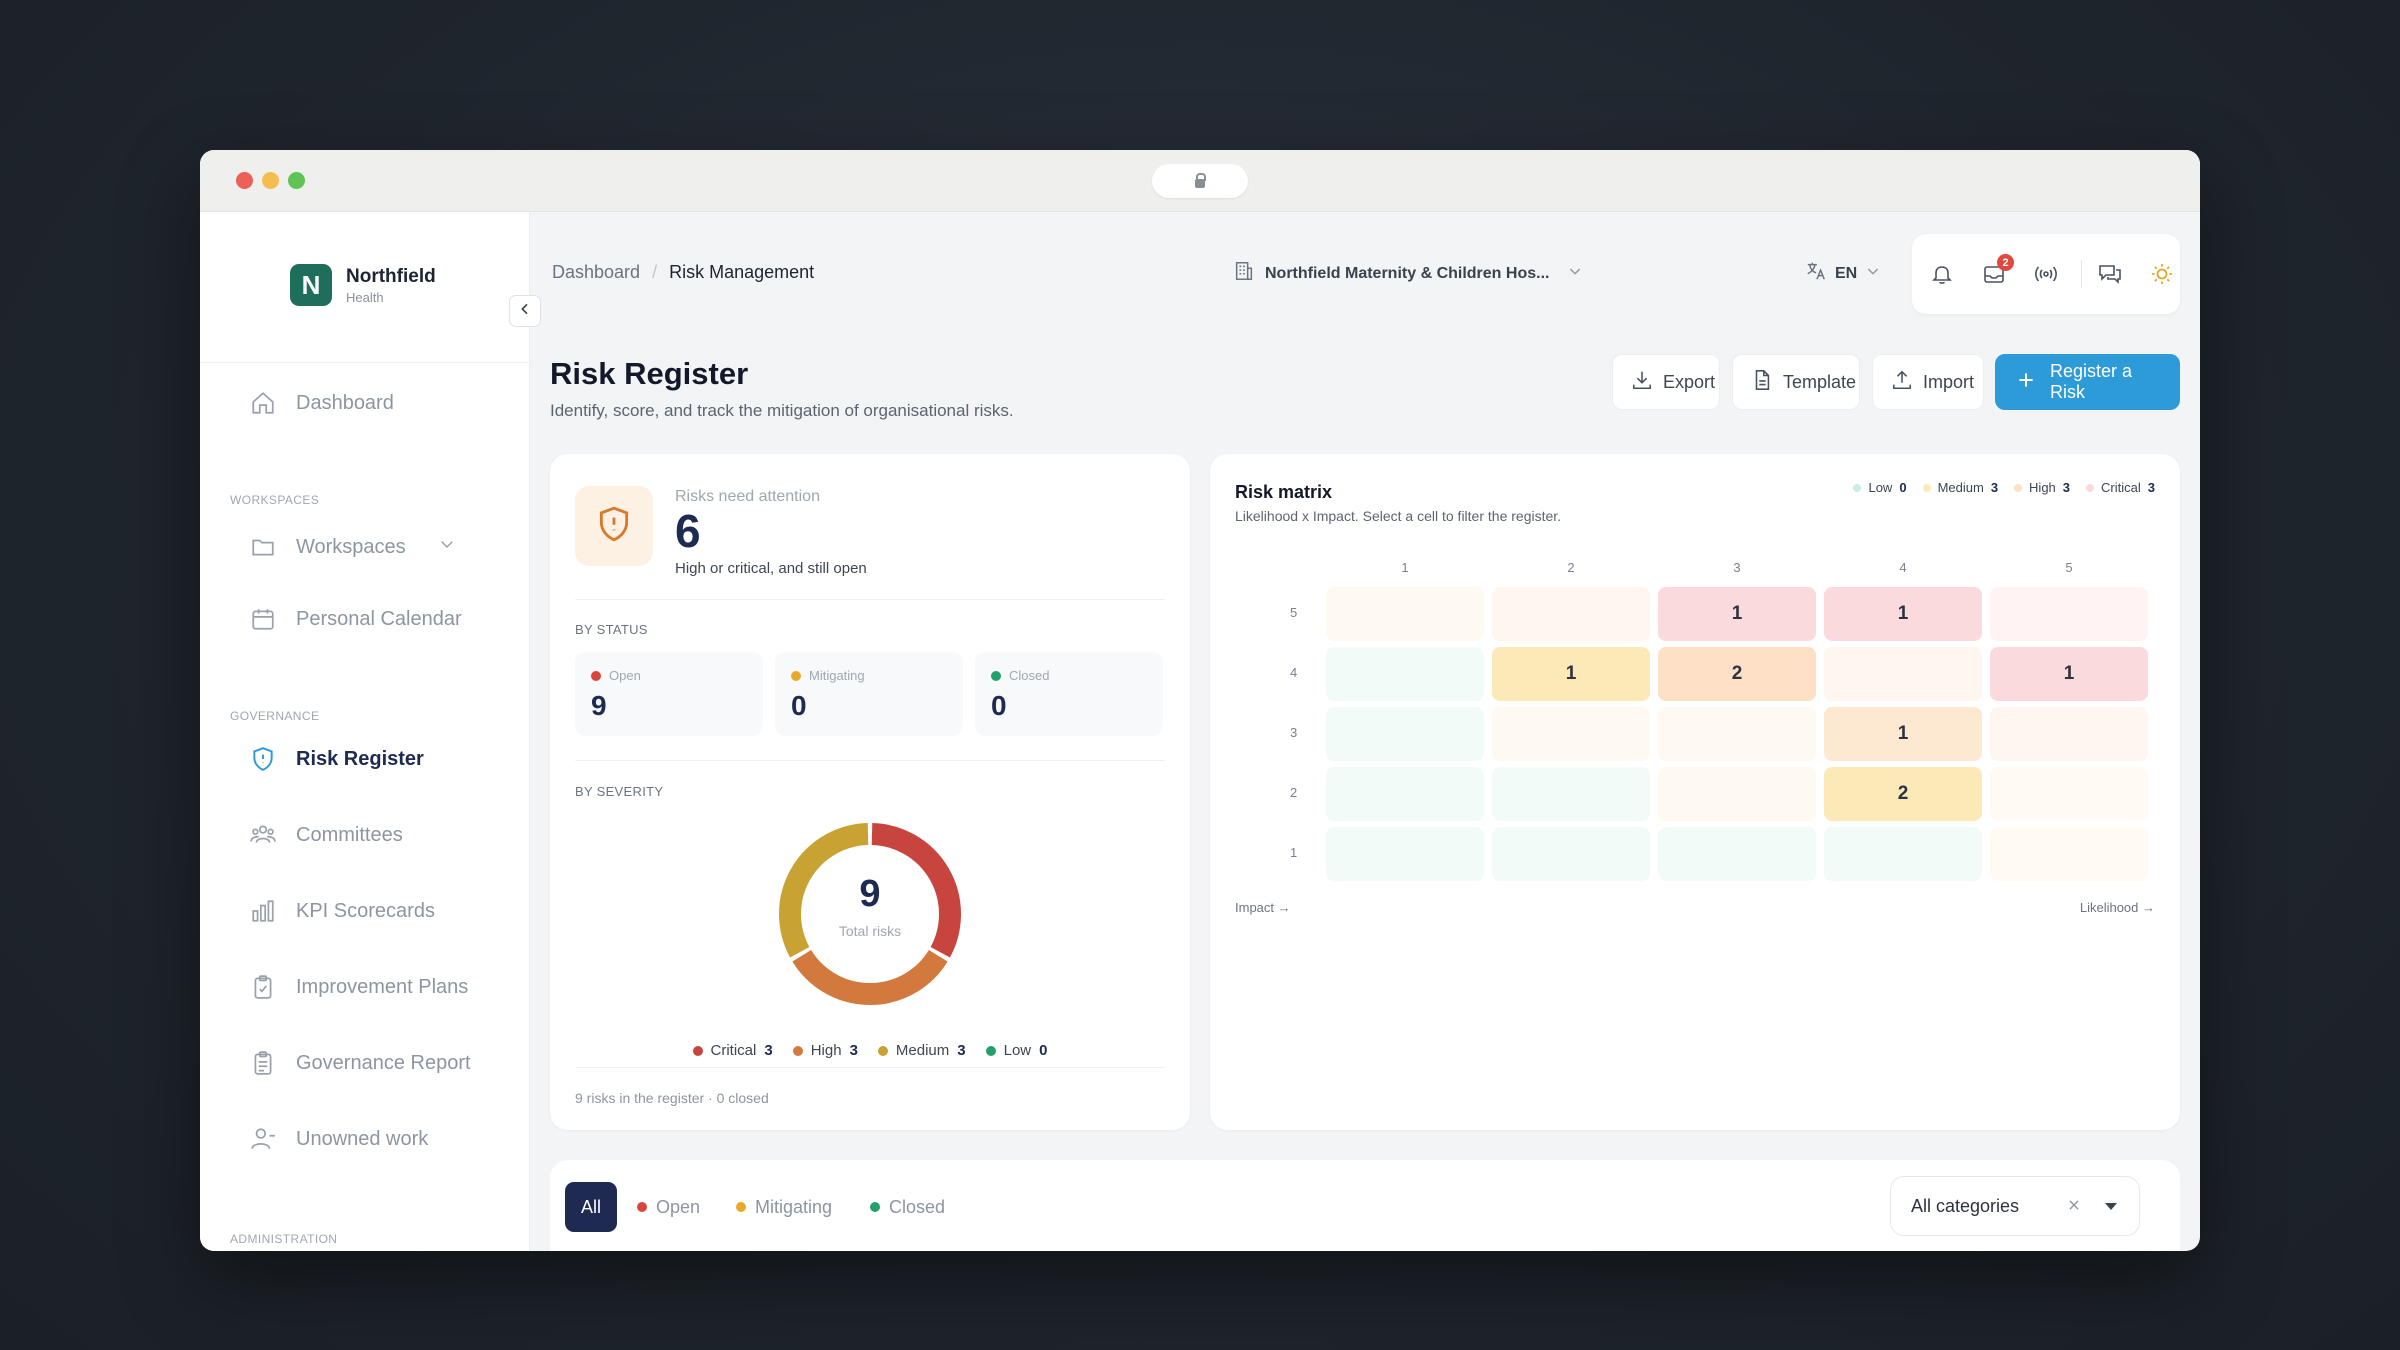  I want to click on donut-segment-high, so click(870, 977).